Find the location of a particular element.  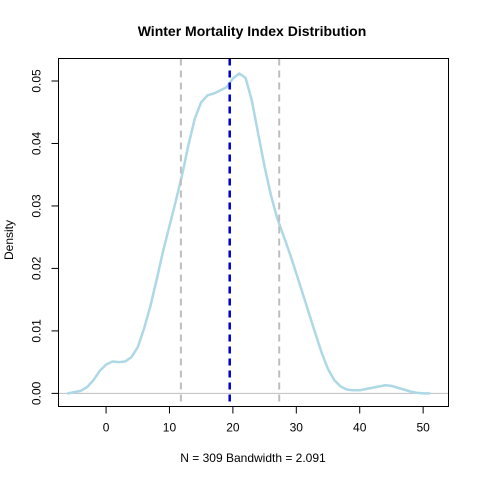

y-tick-label: 0.00 is located at coordinates (37, 393).